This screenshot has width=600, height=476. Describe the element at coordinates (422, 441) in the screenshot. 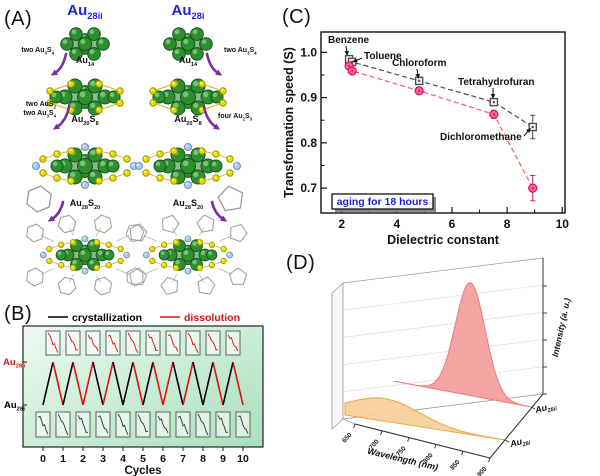

I see `wavelength-axis` at that location.